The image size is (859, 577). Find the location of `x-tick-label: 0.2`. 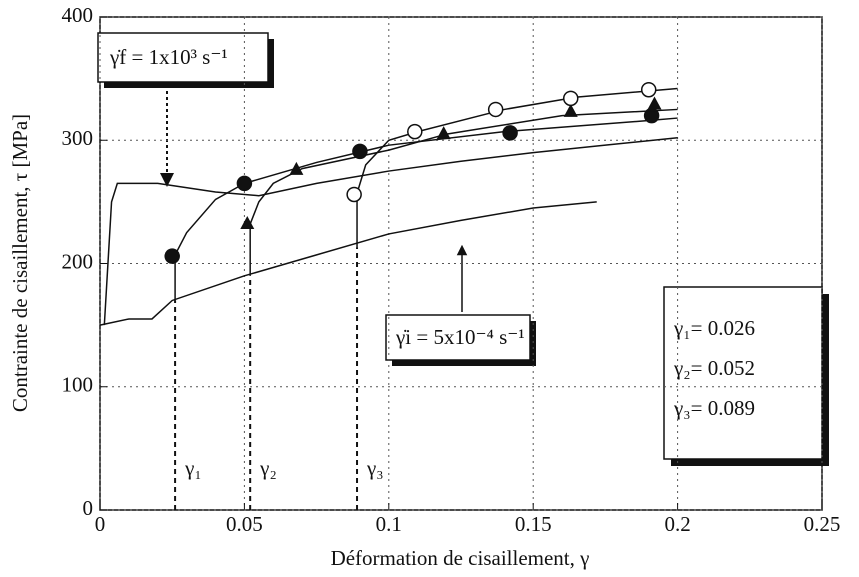

x-tick-label: 0.2 is located at coordinates (677, 524).